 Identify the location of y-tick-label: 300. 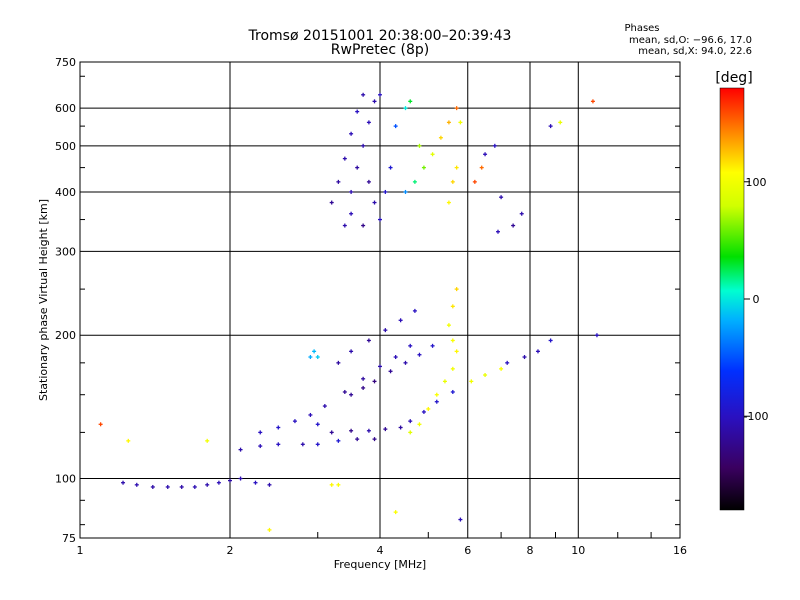
(65, 251).